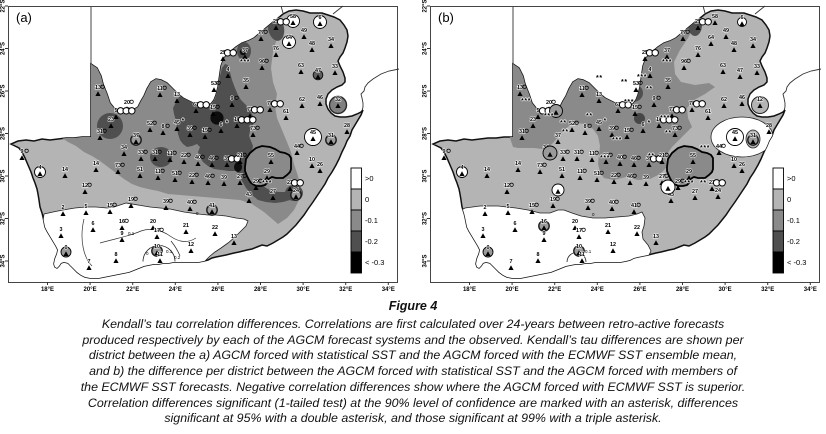 Image resolution: width=826 pixels, height=434 pixels. What do you see at coordinates (712, 183) in the screenshot?
I see `svg-text: 23` at bounding box center [712, 183].